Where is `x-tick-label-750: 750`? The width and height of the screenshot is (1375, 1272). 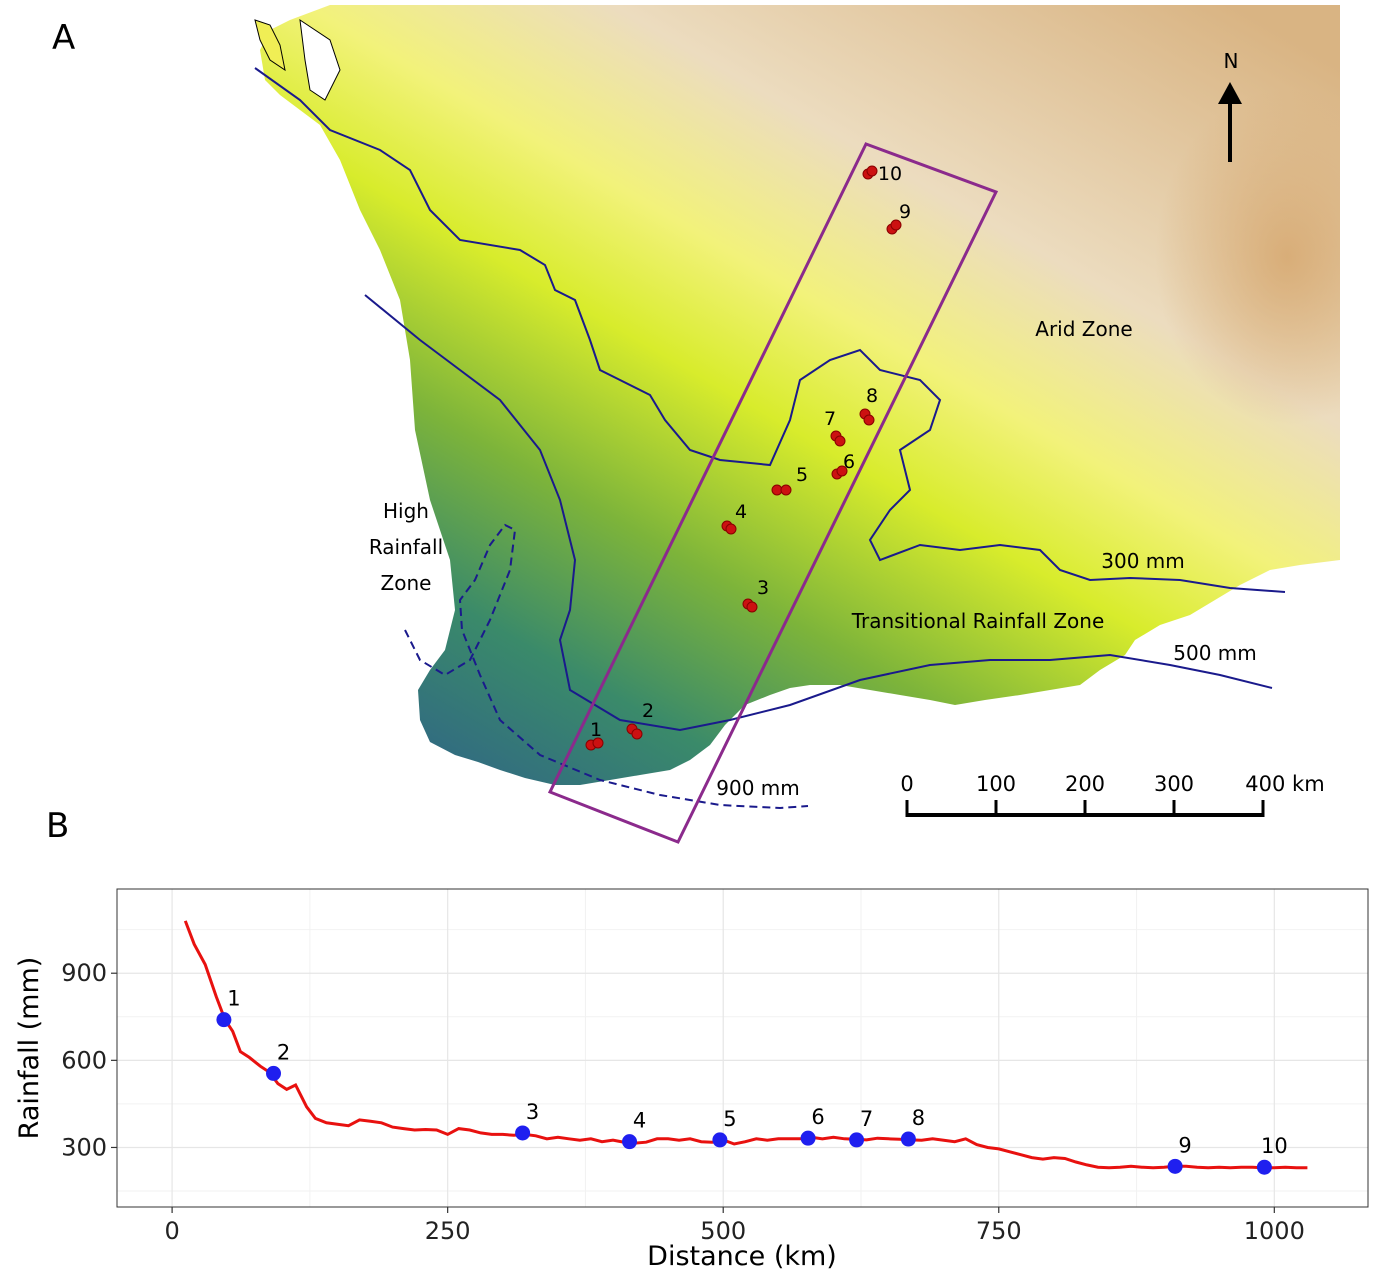 x-tick-label-750: 750 is located at coordinates (999, 1231).